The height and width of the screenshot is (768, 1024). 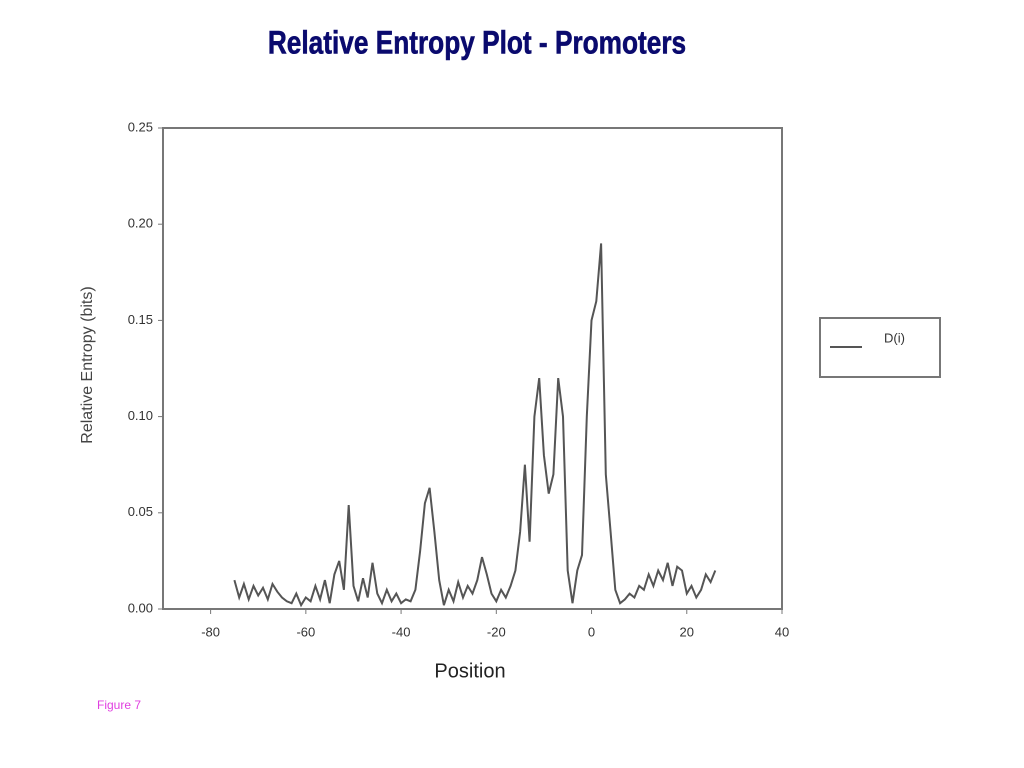 What do you see at coordinates (119, 705) in the screenshot?
I see `caption: Figure 7` at bounding box center [119, 705].